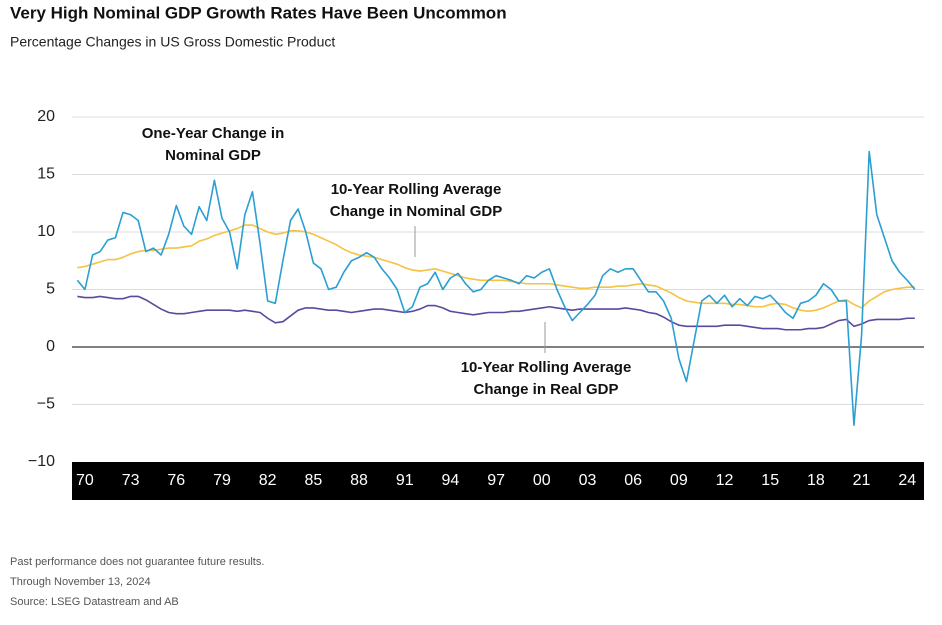 This screenshot has width=942, height=625. Describe the element at coordinates (213, 155) in the screenshot. I see `annotation: Nominal GDP` at that location.